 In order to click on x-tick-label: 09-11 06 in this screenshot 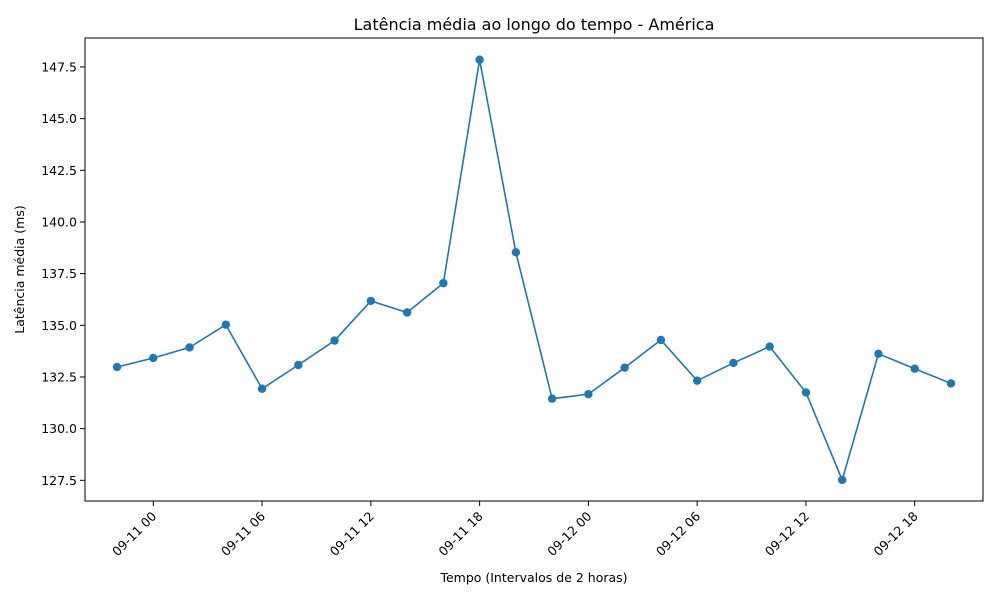, I will do `click(243, 533)`.